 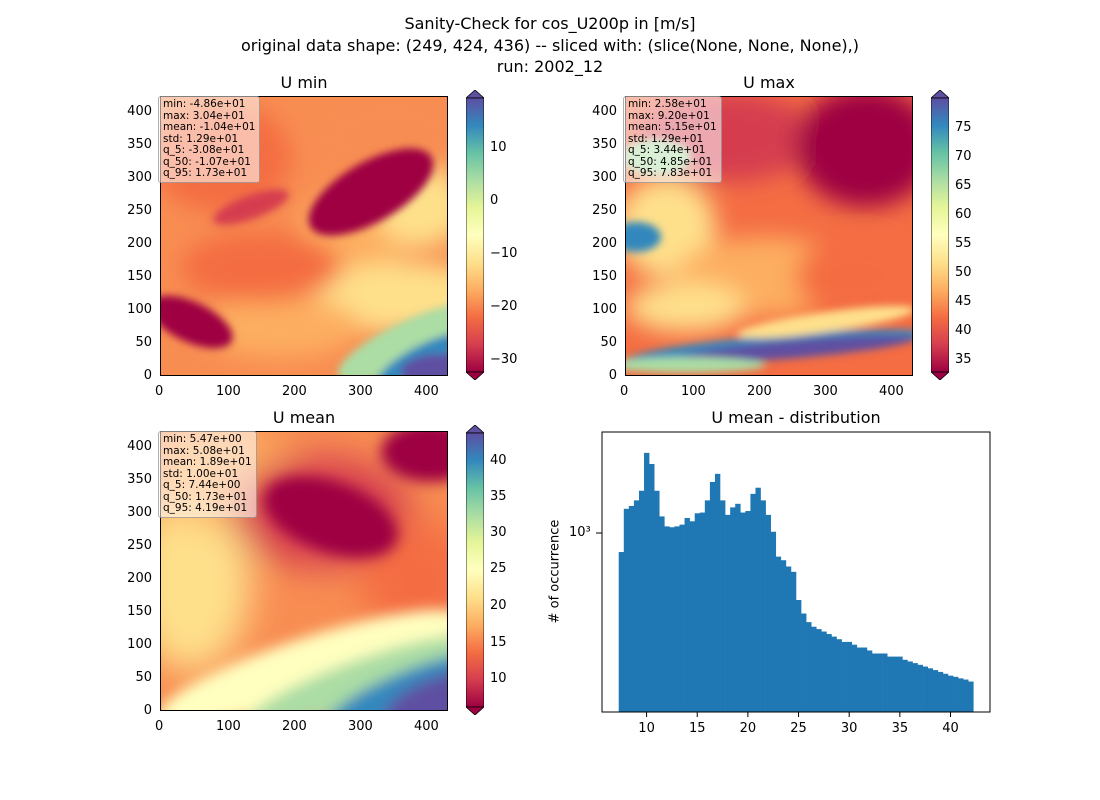 What do you see at coordinates (498, 147) in the screenshot?
I see `umin-cbar-tick: 10` at bounding box center [498, 147].